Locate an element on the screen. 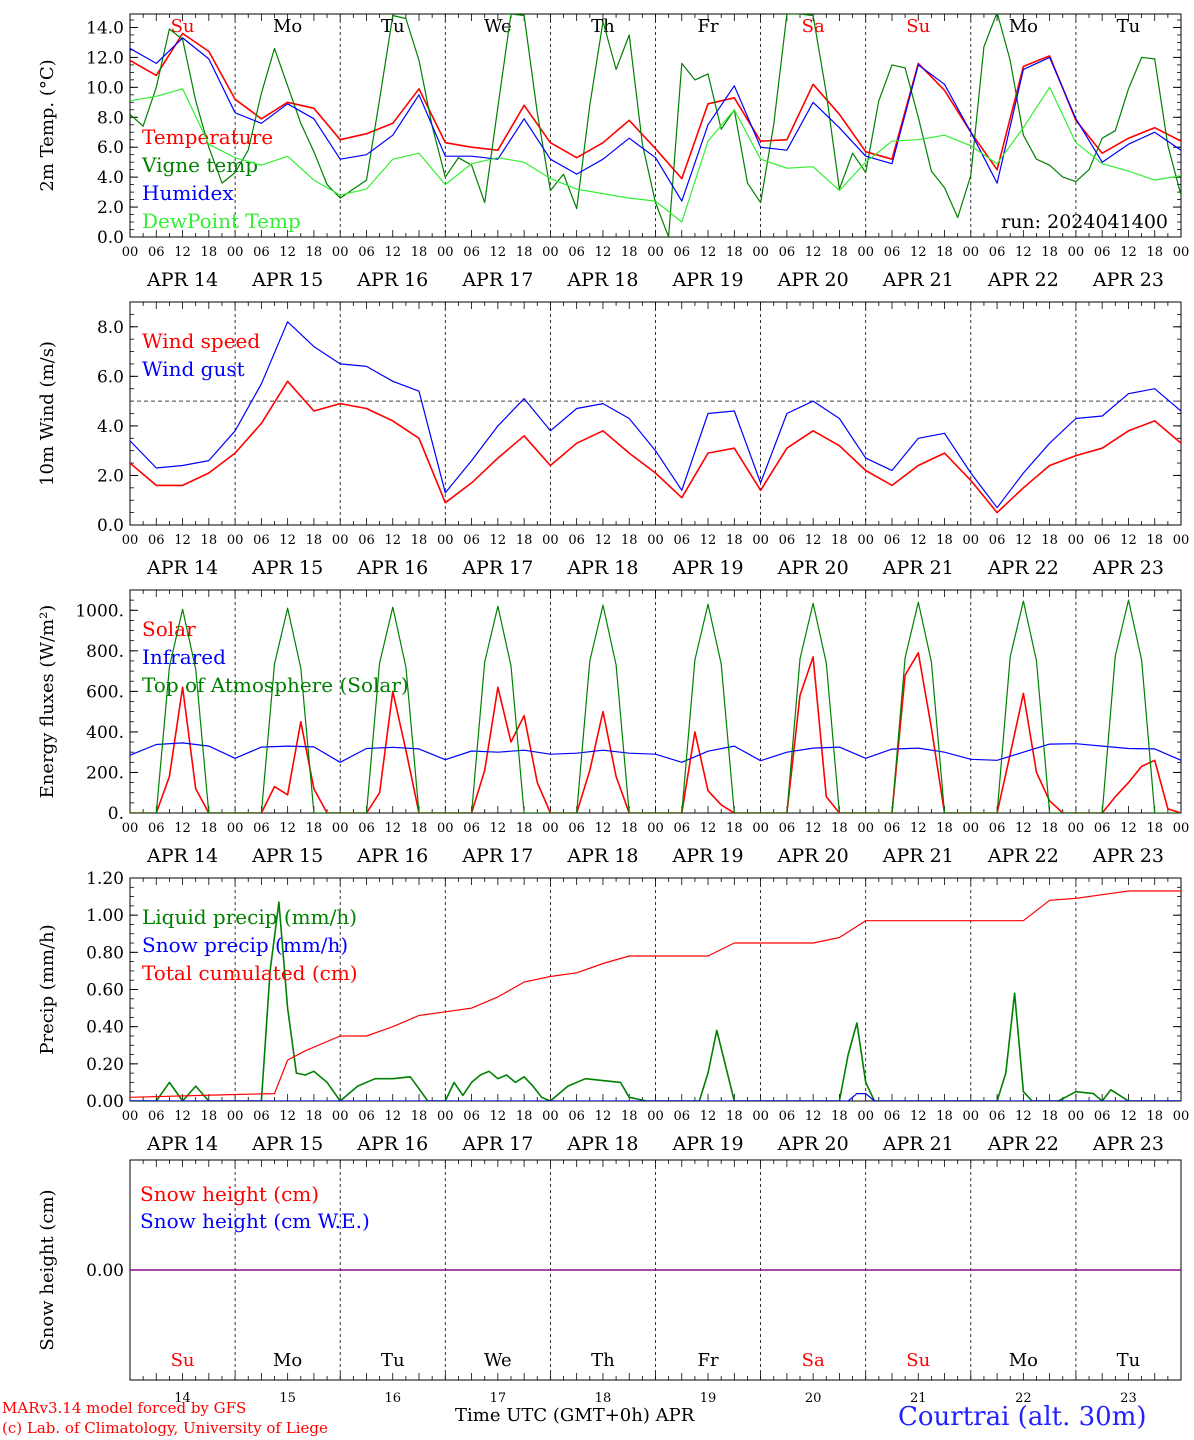 This screenshot has width=1194, height=1440. day-number-label: 21 is located at coordinates (918, 1398).